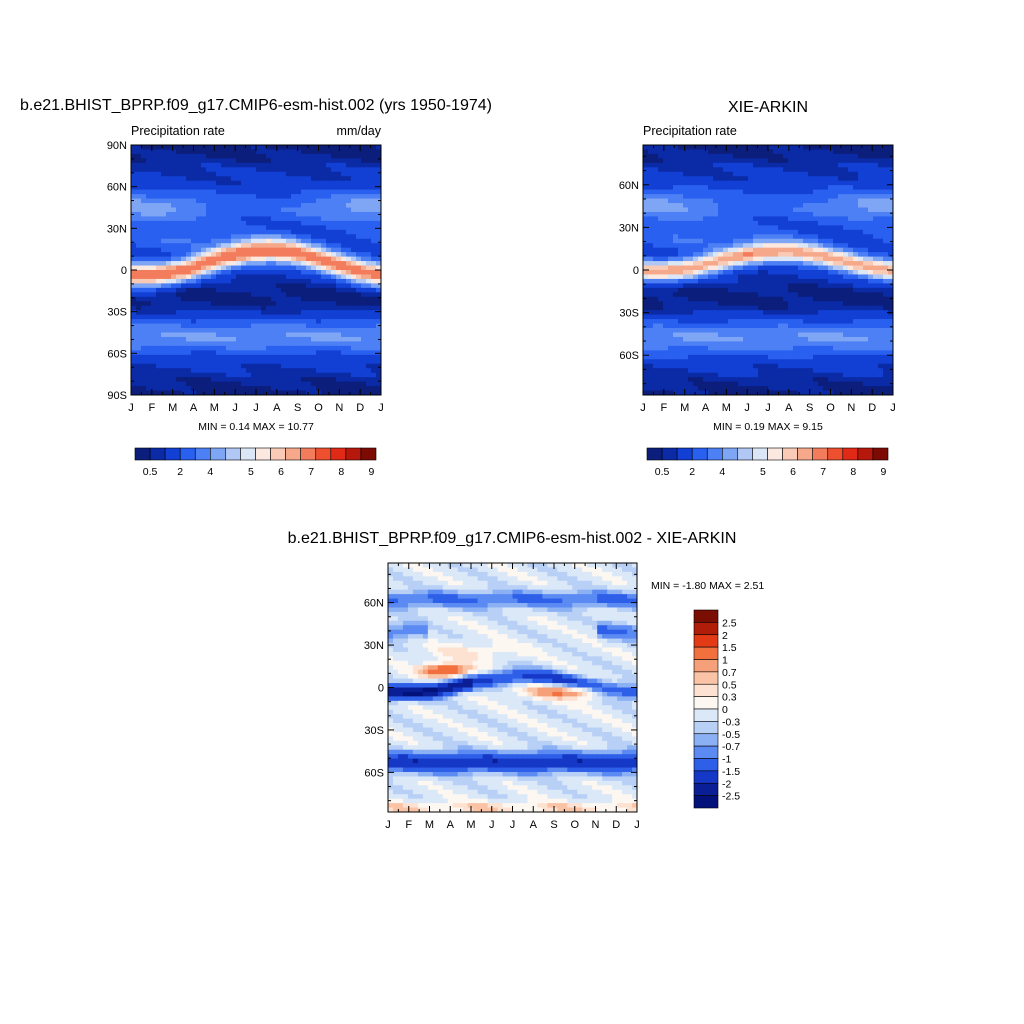 The width and height of the screenshot is (1024, 1024). What do you see at coordinates (157, 454) in the screenshot?
I see `colorbar-box` at bounding box center [157, 454].